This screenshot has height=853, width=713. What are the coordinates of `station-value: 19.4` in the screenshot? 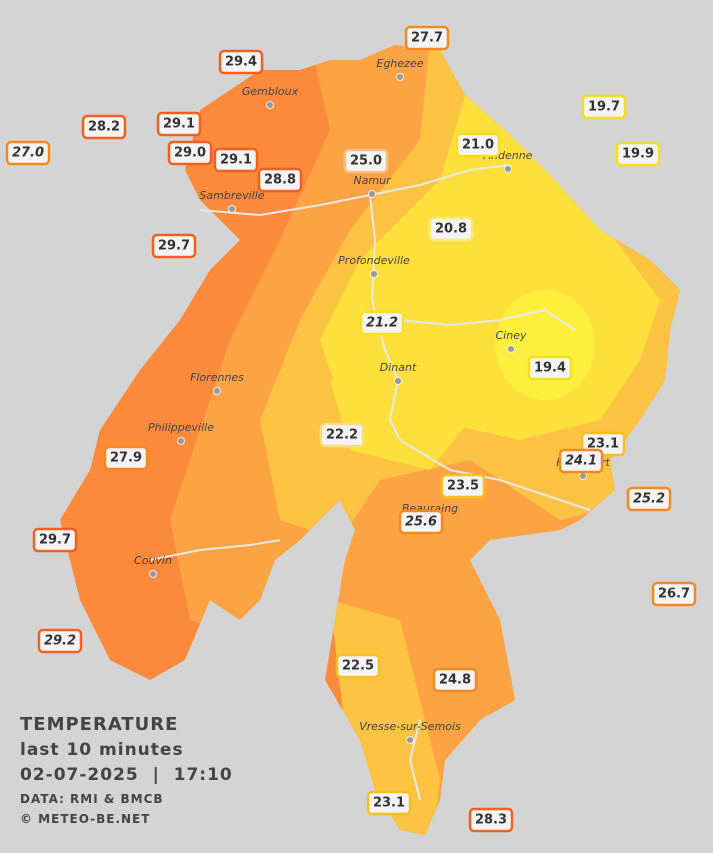 It's located at (550, 368).